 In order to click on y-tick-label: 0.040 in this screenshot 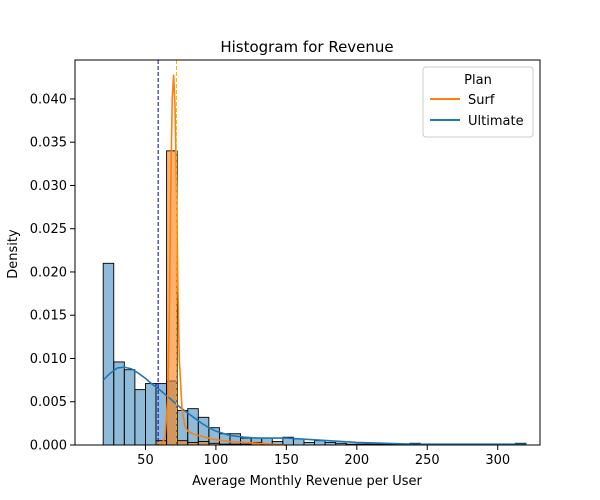, I will do `click(48, 99)`.